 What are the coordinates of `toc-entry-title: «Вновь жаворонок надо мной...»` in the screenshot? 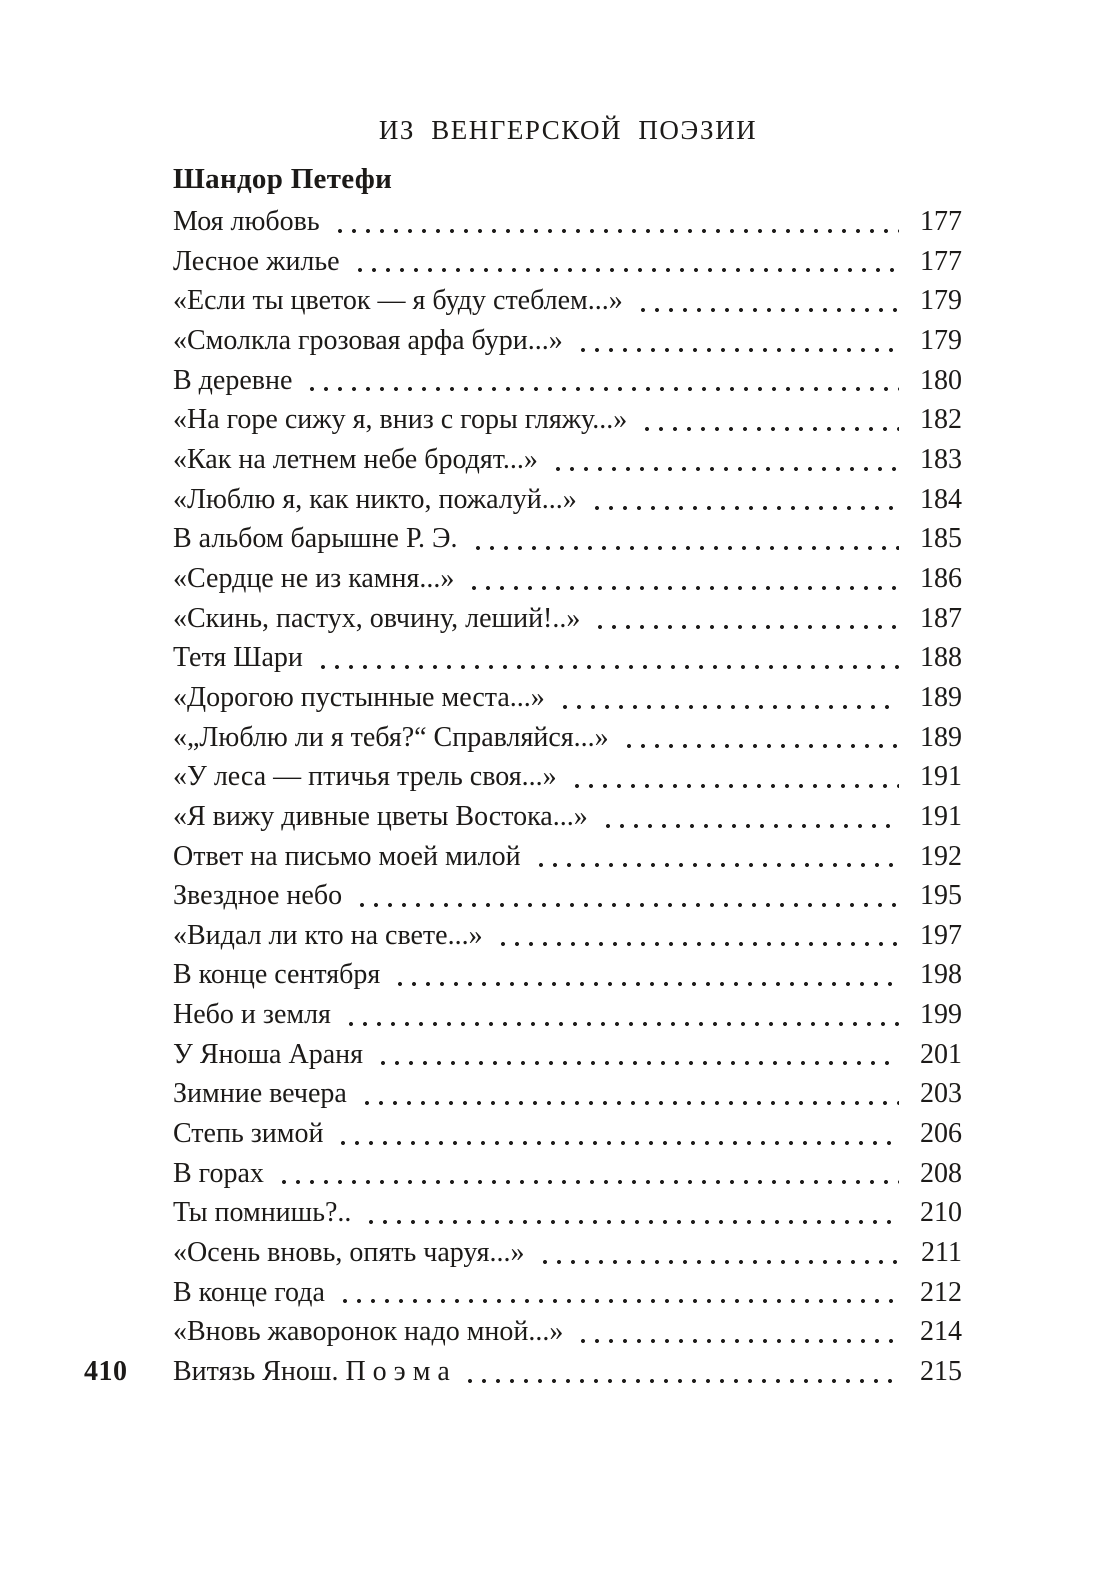 It's located at (368, 1332).